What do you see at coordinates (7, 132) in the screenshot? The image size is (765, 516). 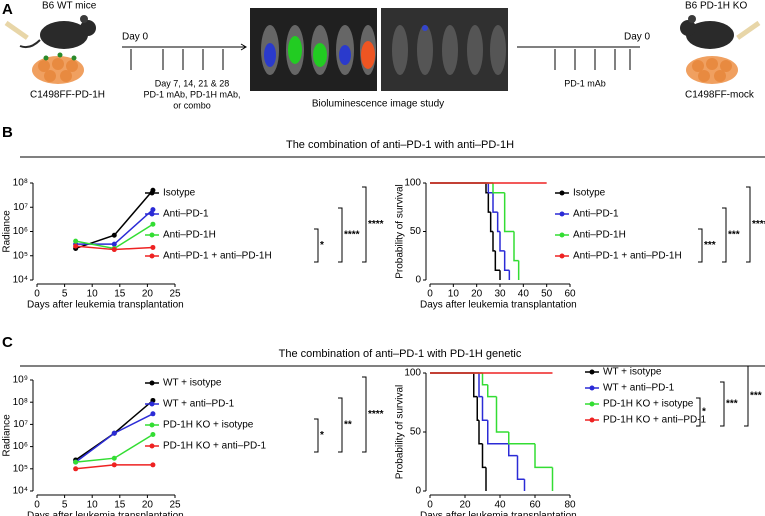 I see `panel-label: B` at bounding box center [7, 132].